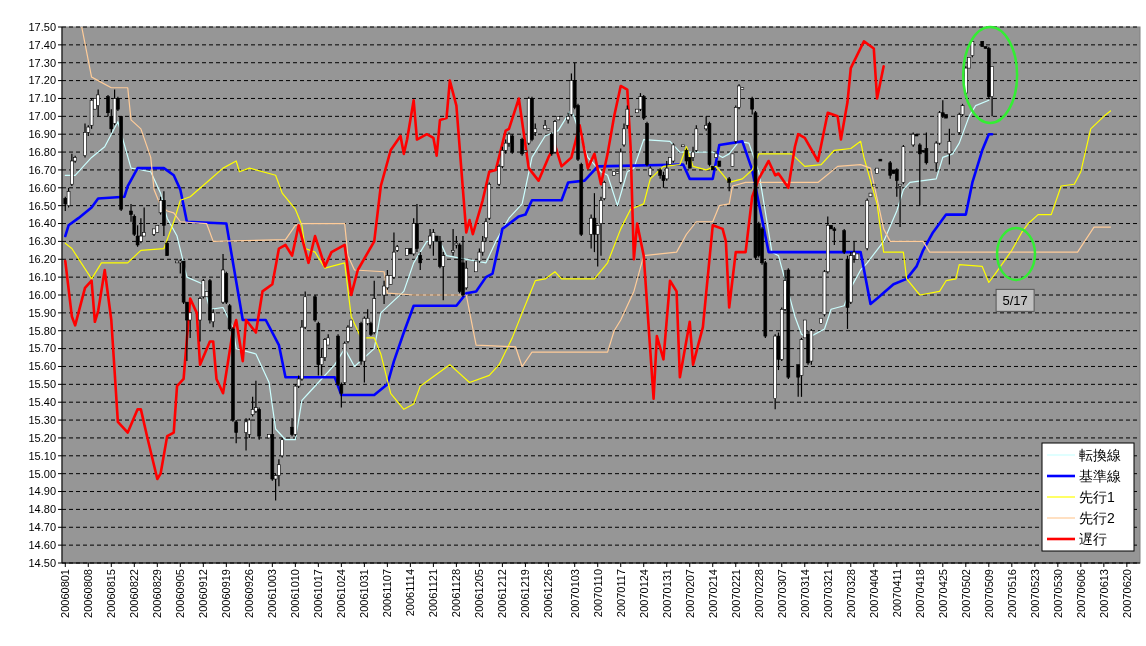  What do you see at coordinates (341, 593) in the screenshot?
I see `x-tick-label: 20061024` at bounding box center [341, 593].